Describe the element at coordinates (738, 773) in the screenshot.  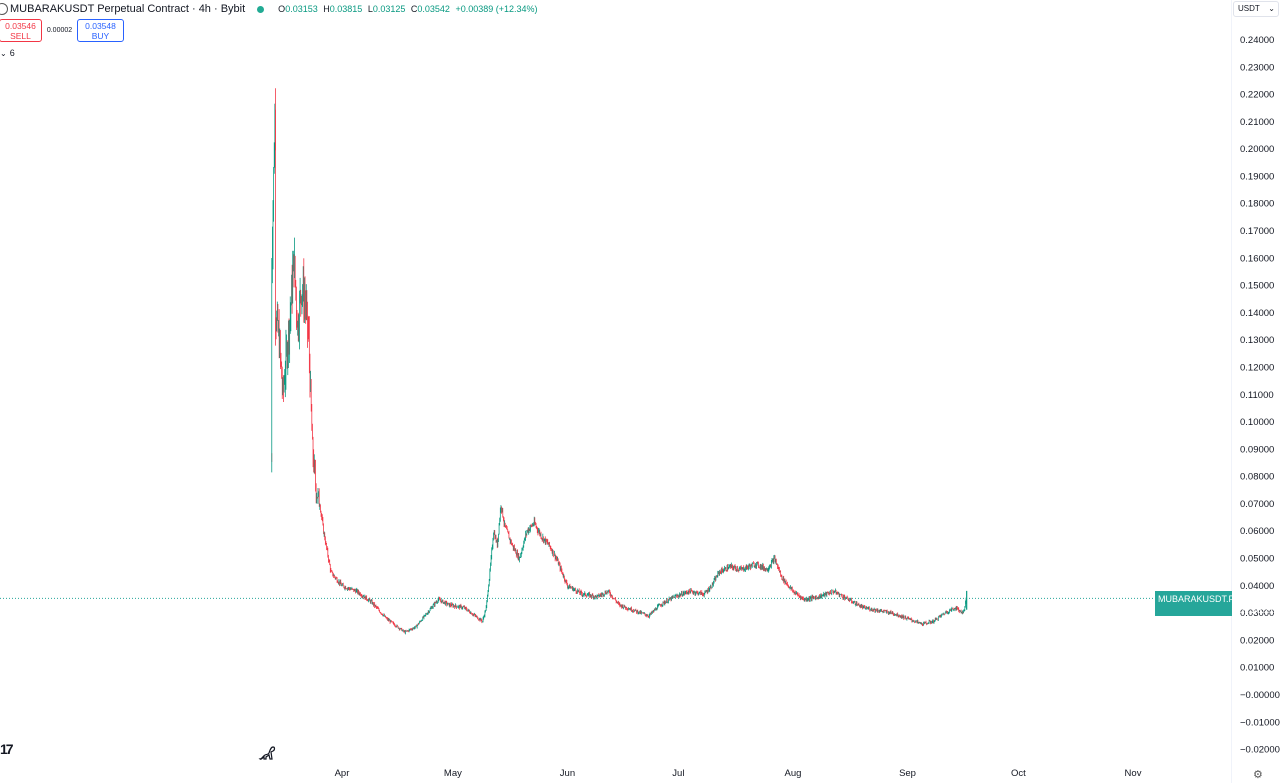
I see `time-axis: Apr May Jun Jul Aug Sep Oct Nov` at that location.